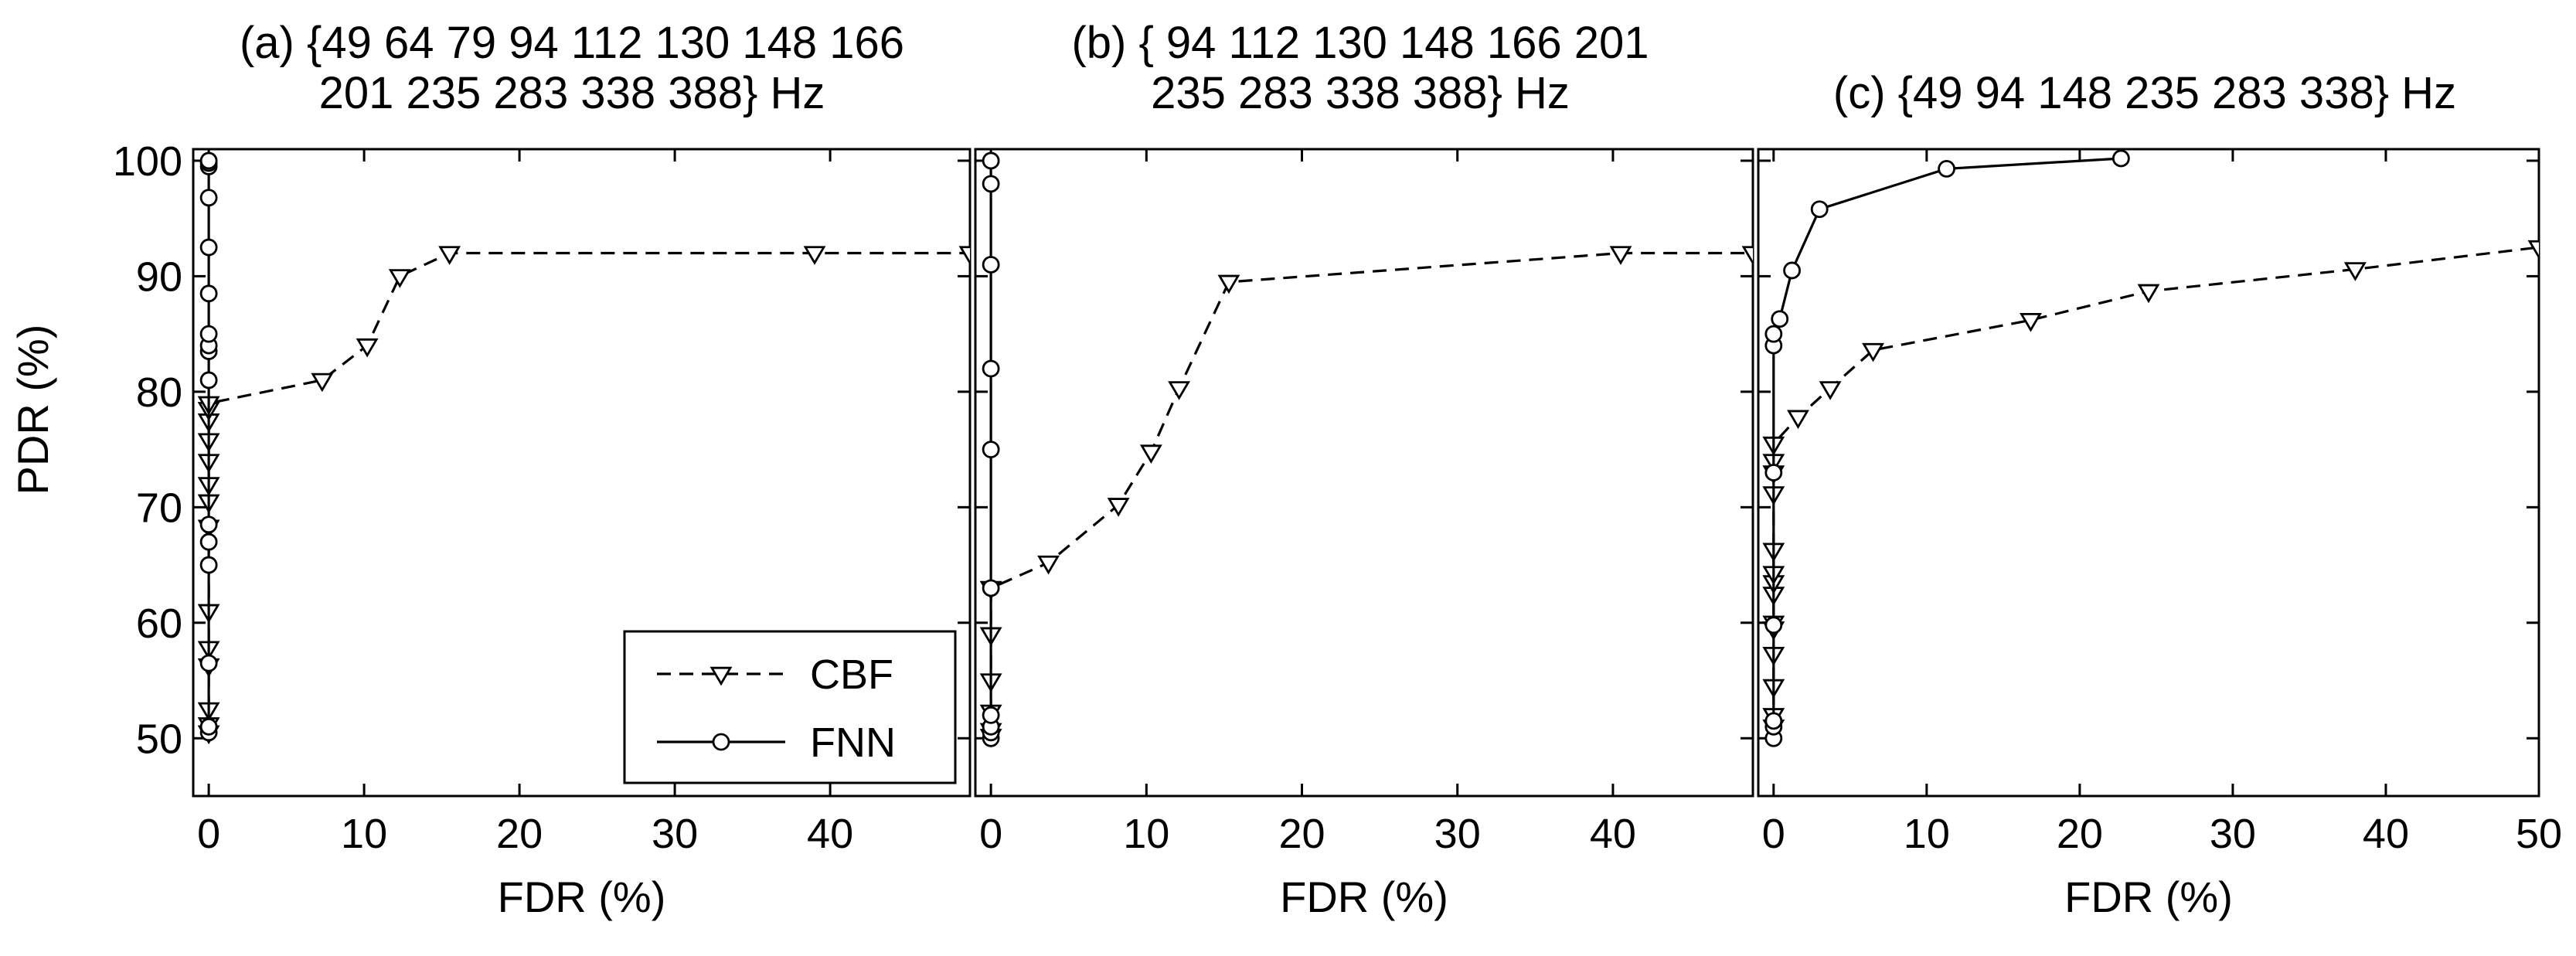 The height and width of the screenshot is (956, 2576). Describe the element at coordinates (572, 93) in the screenshot. I see `panel-title-line: 201 235 283 338 388} Hz` at that location.